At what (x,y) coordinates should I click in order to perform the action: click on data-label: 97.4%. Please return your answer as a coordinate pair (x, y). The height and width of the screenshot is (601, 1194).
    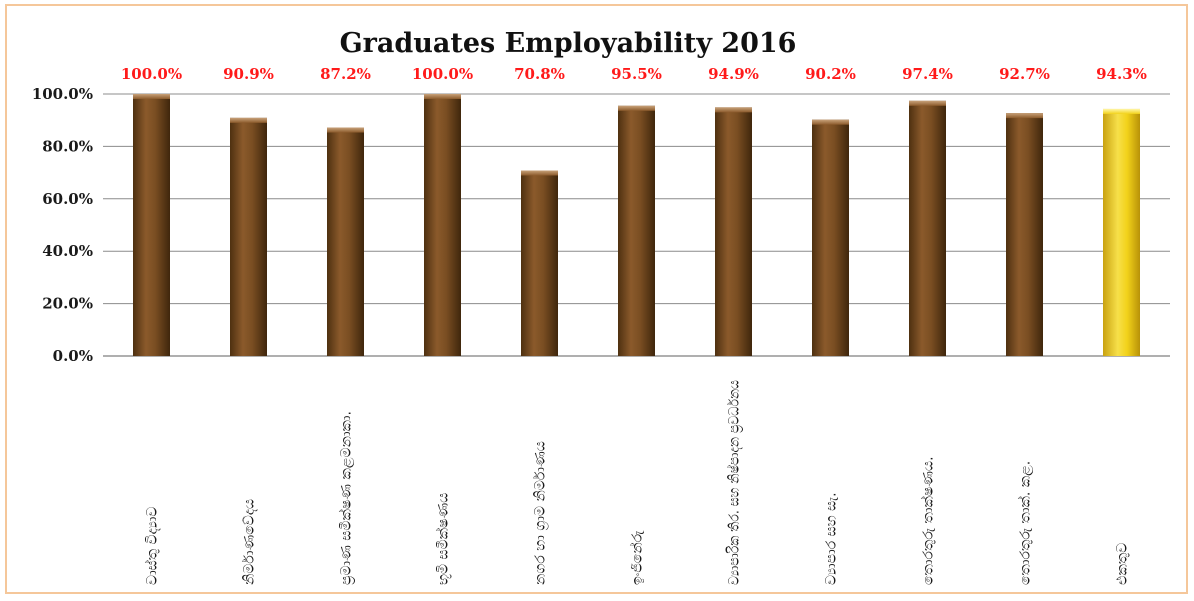
    Looking at the image, I should click on (927, 74).